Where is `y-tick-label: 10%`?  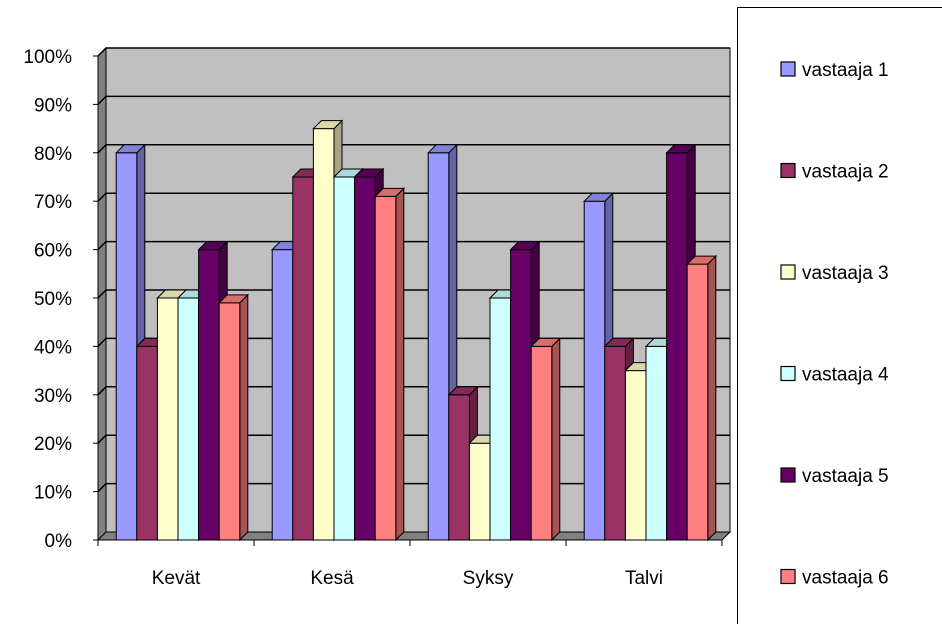 y-tick-label: 10% is located at coordinates (53, 493).